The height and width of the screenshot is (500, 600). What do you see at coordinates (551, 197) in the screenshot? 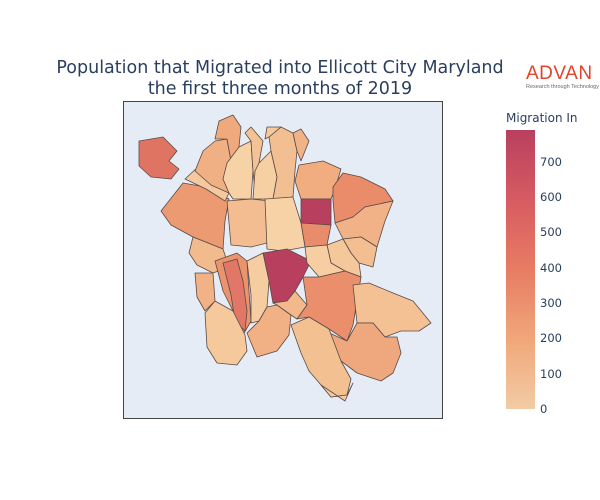
I see `colorbar-tick-label: 600` at bounding box center [551, 197].